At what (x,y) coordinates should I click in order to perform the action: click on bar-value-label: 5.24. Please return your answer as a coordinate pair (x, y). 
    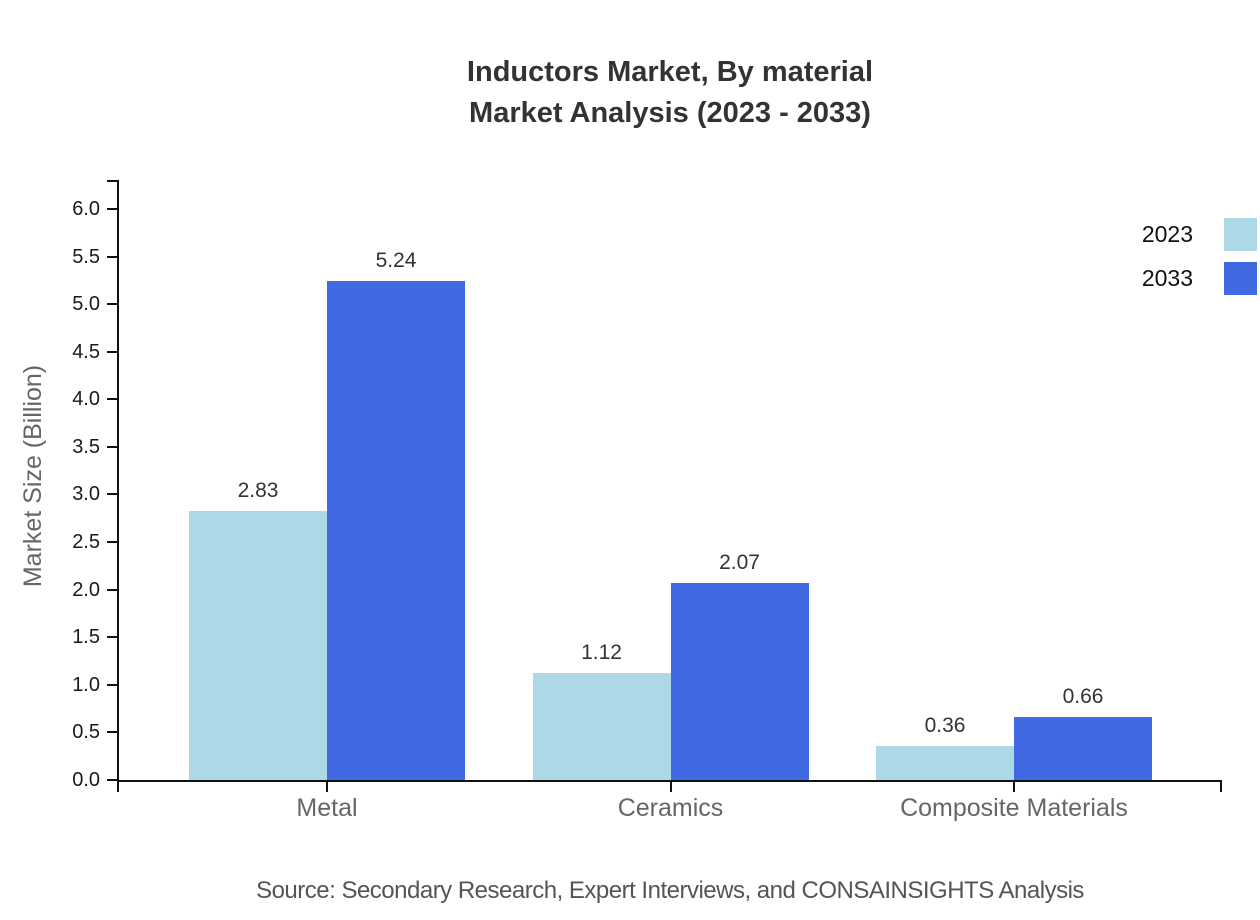
    Looking at the image, I should click on (396, 261).